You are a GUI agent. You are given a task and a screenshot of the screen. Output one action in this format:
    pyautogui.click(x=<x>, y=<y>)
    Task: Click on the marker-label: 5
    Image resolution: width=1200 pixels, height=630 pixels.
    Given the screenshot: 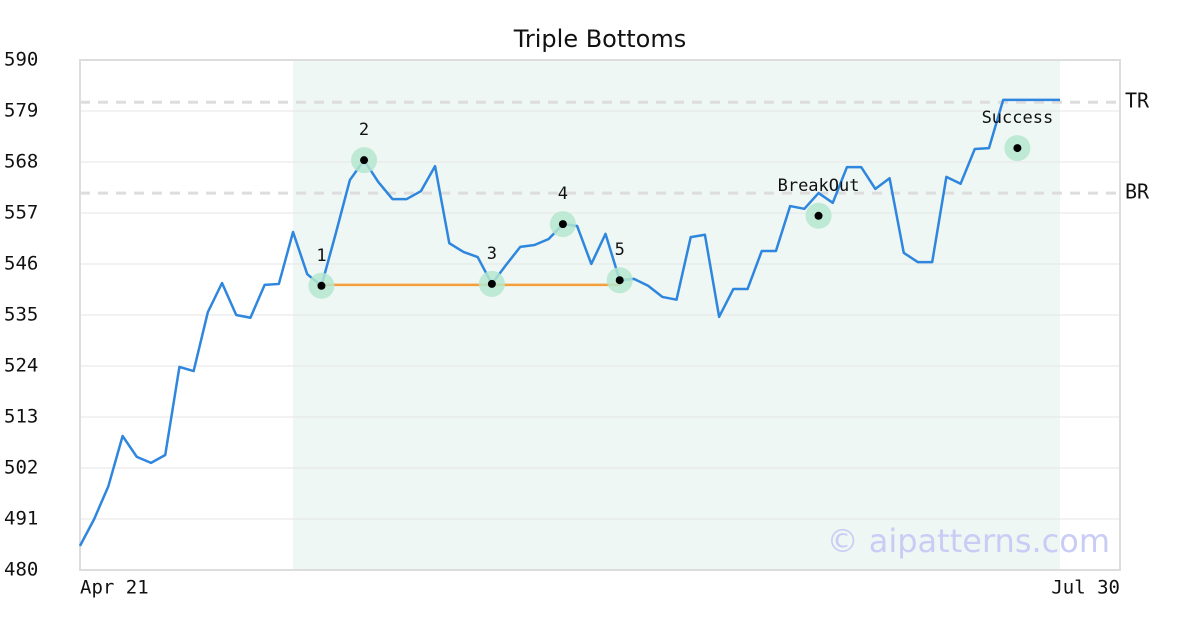 What is the action you would take?
    pyautogui.click(x=620, y=250)
    